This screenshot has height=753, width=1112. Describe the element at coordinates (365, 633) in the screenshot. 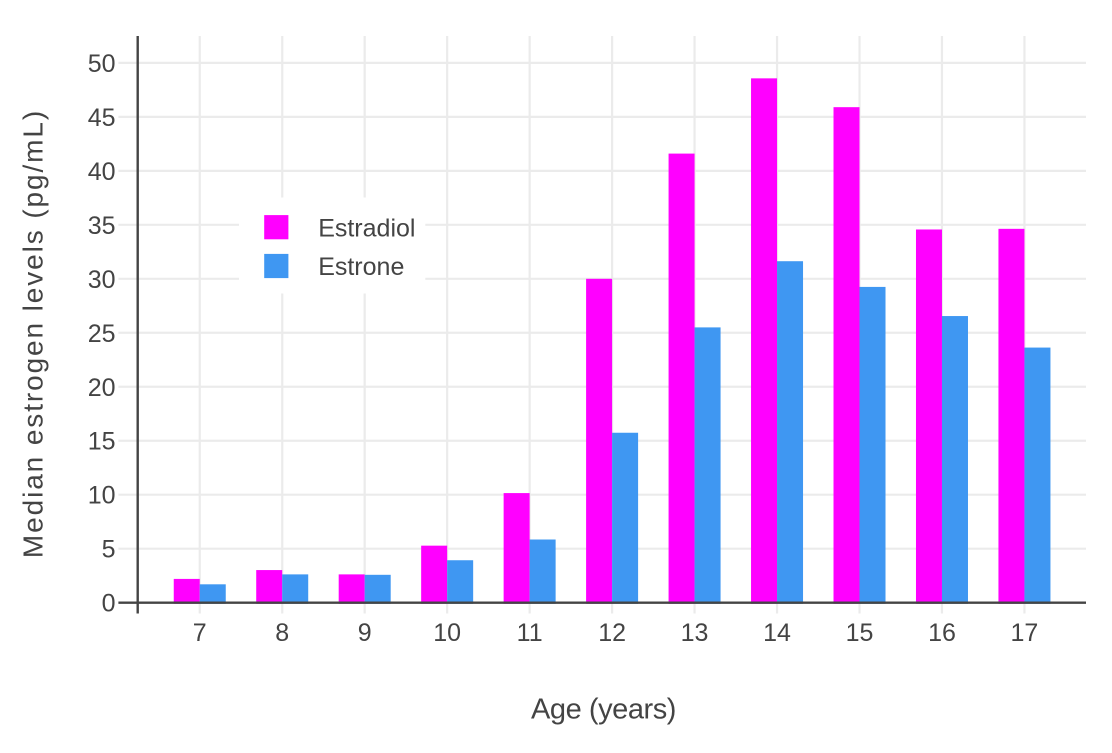

I see `svg-text: 9` at that location.